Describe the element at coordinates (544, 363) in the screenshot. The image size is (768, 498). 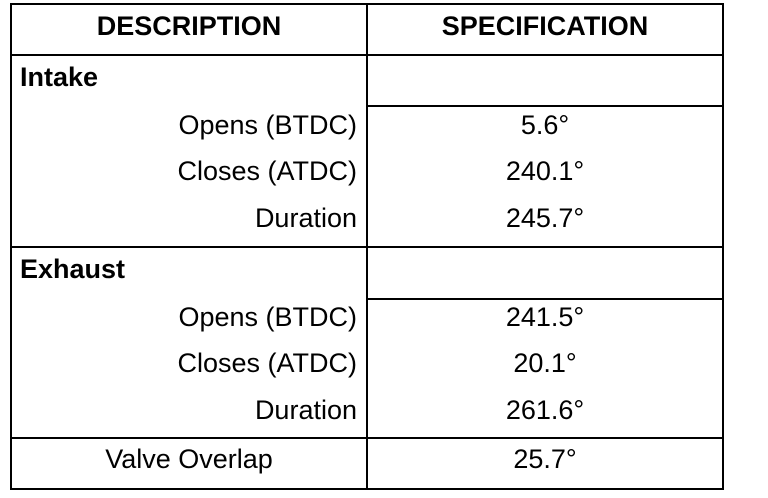
I see `row-value: 20.1°` at that location.